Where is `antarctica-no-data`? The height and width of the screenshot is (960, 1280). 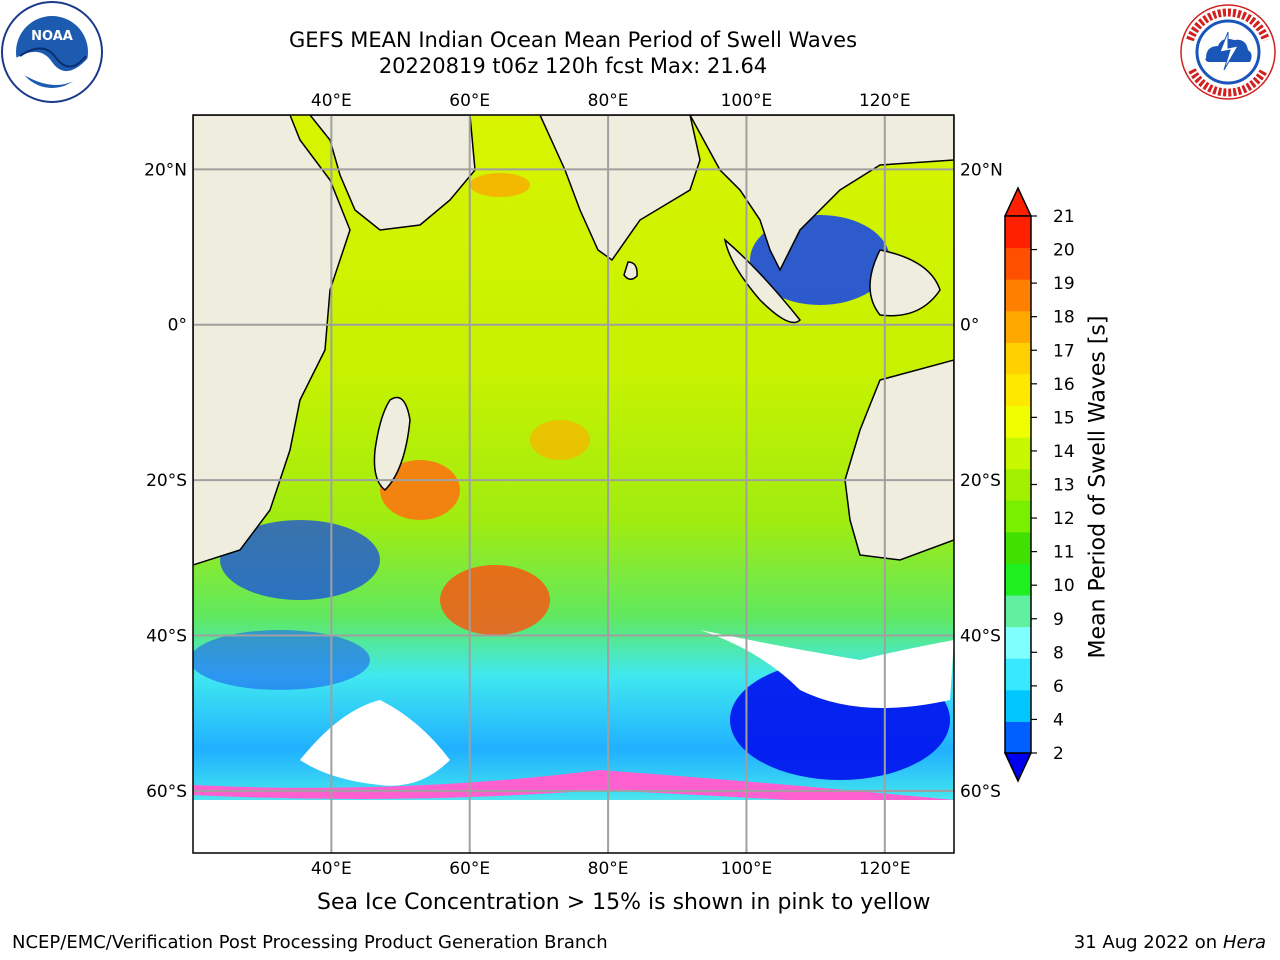
antarctica-no-data is located at coordinates (573, 826).